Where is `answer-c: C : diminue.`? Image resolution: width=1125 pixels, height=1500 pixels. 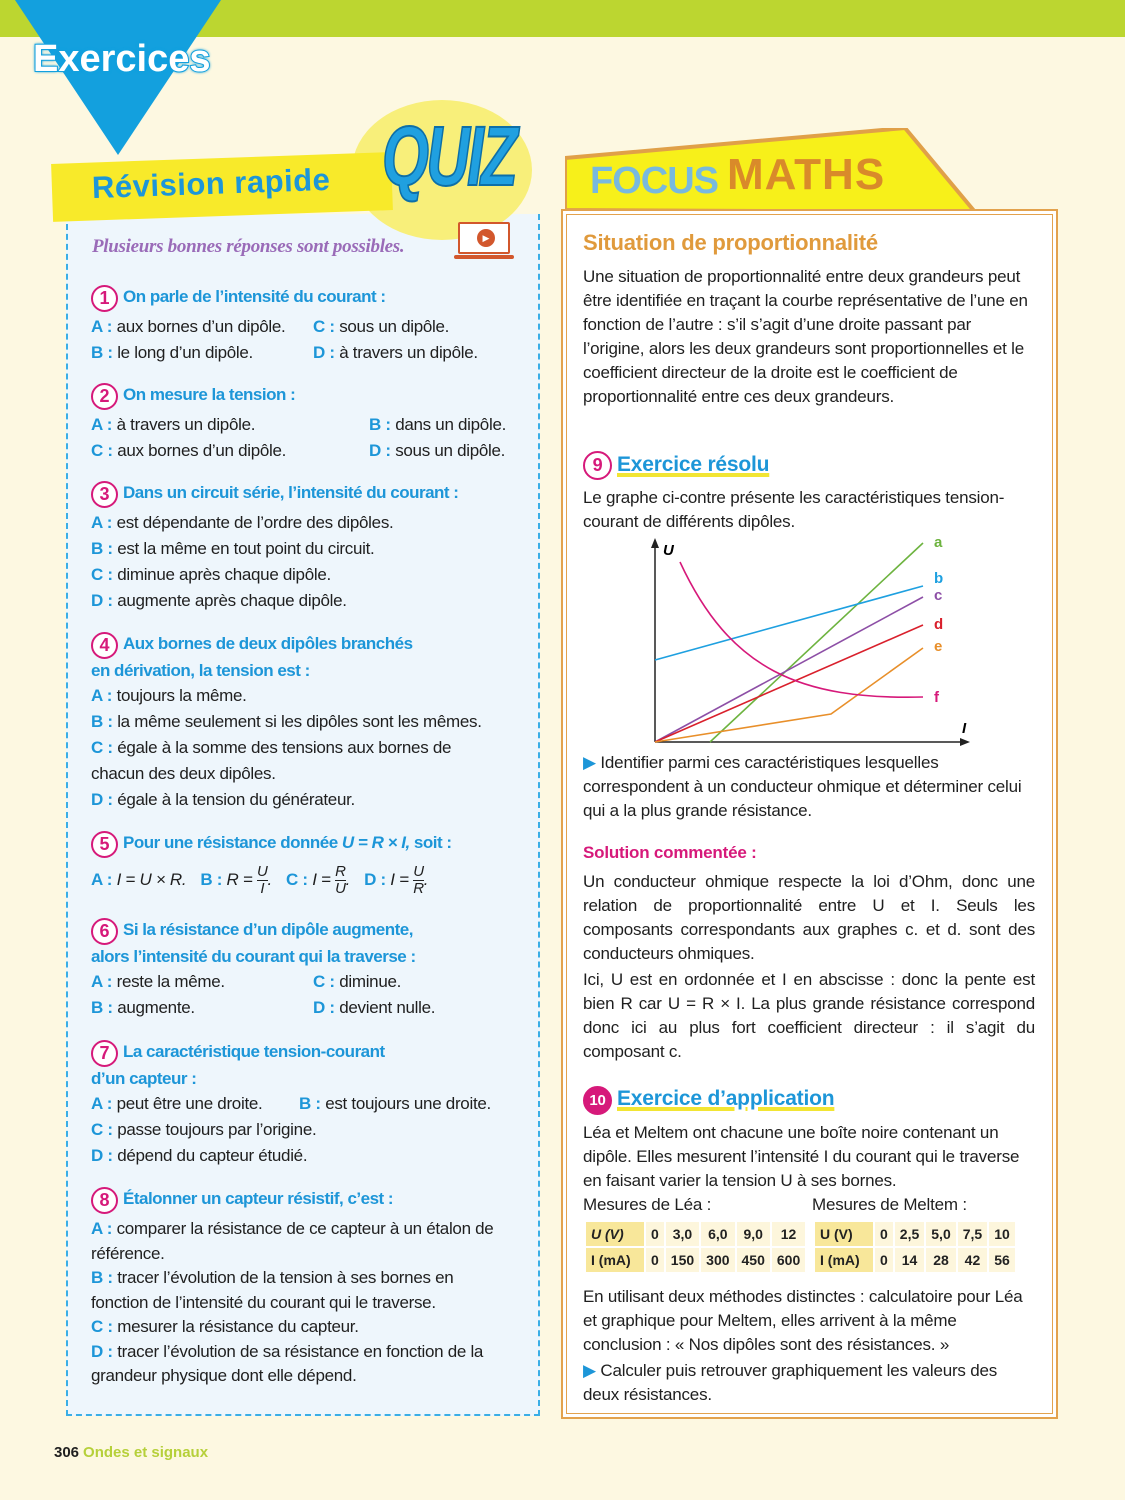
answer-c: C : diminue. is located at coordinates (357, 981).